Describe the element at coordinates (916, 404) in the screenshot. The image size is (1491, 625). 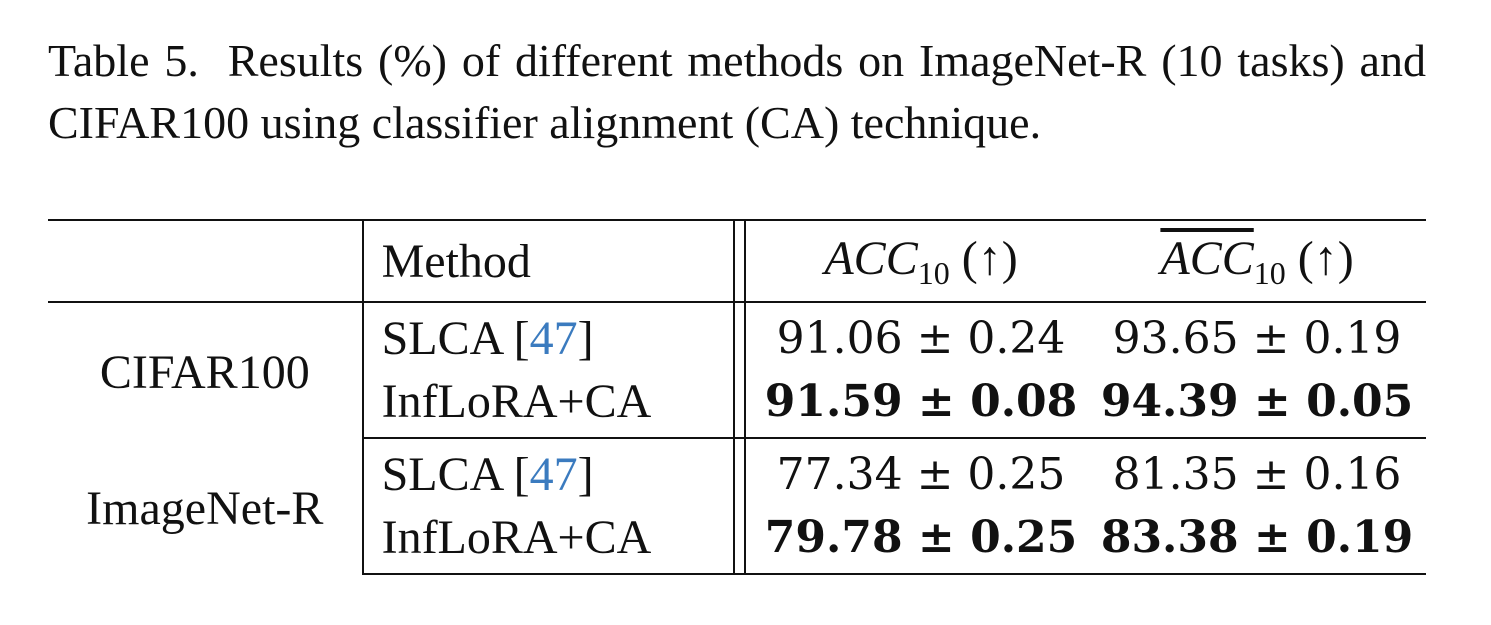
I see `acc-value: 91.59 ± 0.08` at that location.